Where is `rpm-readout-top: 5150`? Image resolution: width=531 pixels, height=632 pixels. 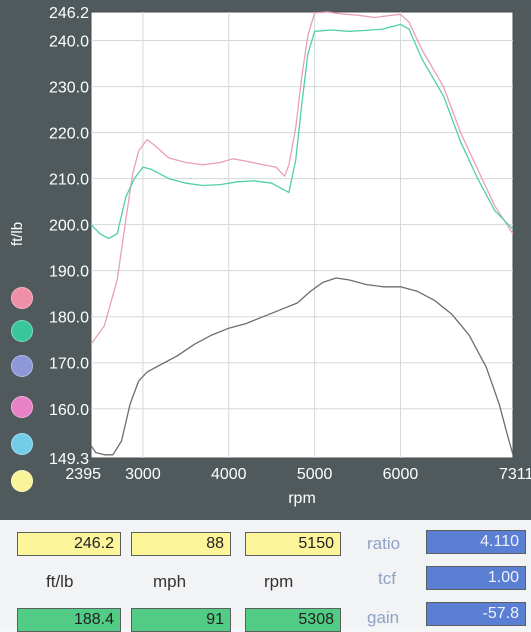 rpm-readout-top: 5150 is located at coordinates (293, 544).